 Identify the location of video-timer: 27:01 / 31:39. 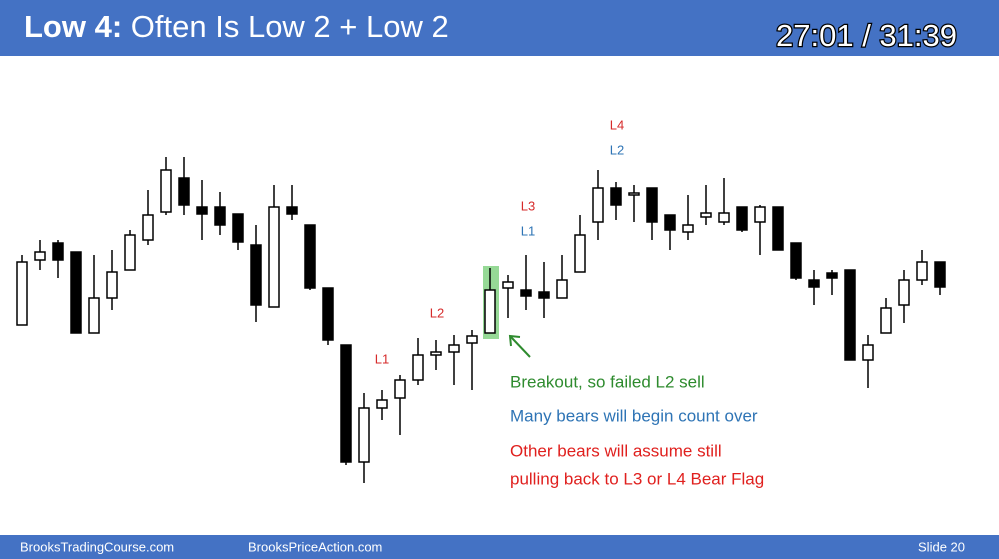
(866, 35).